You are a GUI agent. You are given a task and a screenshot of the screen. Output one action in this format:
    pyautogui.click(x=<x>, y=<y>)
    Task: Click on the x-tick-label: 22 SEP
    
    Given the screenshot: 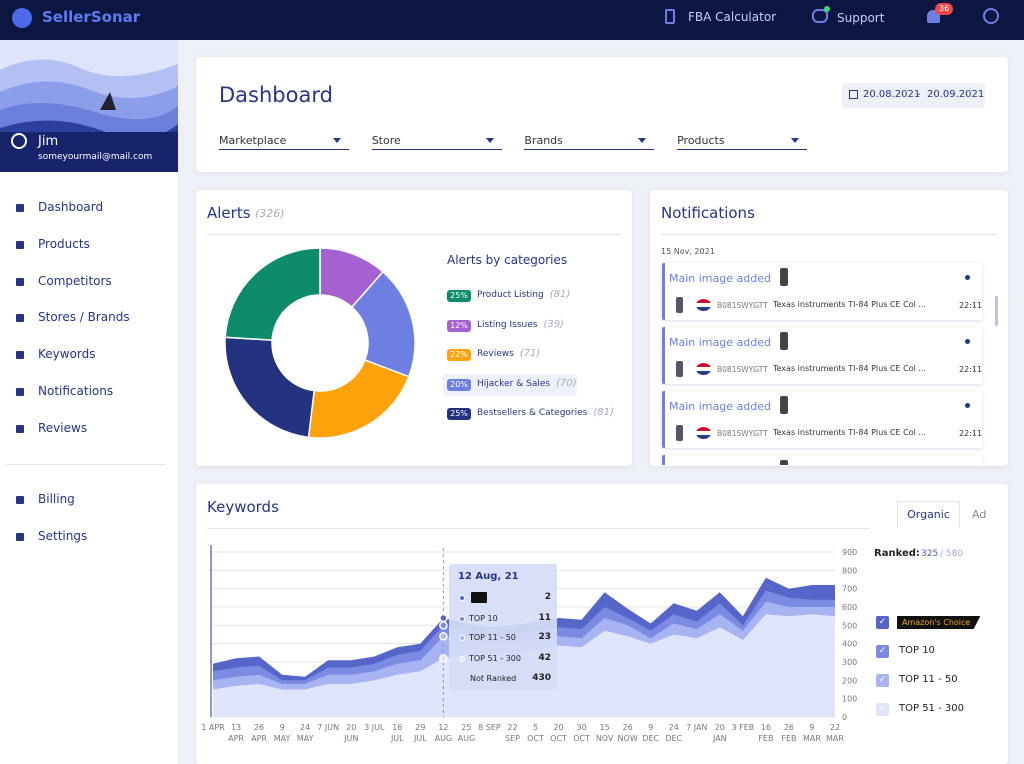 What is the action you would take?
    pyautogui.click(x=512, y=733)
    